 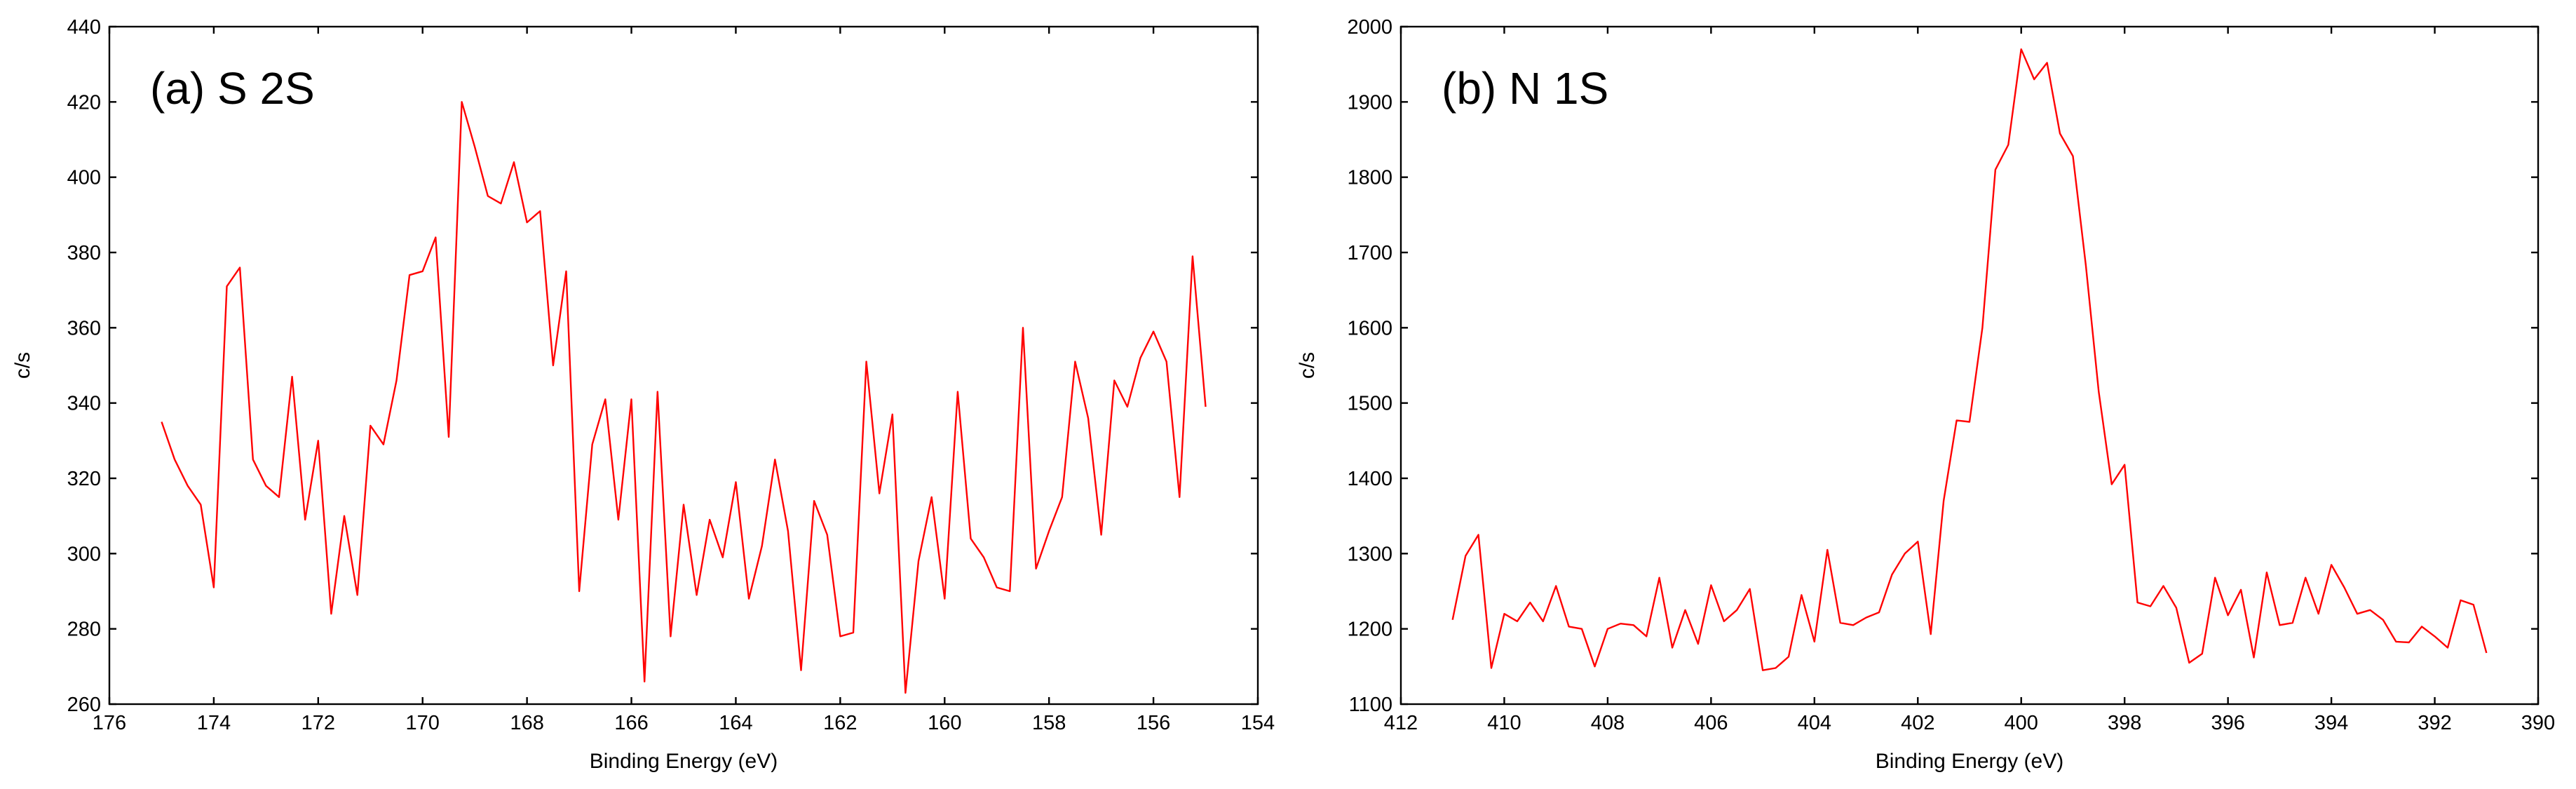 I want to click on y-tick-label: 260, so click(x=84, y=705).